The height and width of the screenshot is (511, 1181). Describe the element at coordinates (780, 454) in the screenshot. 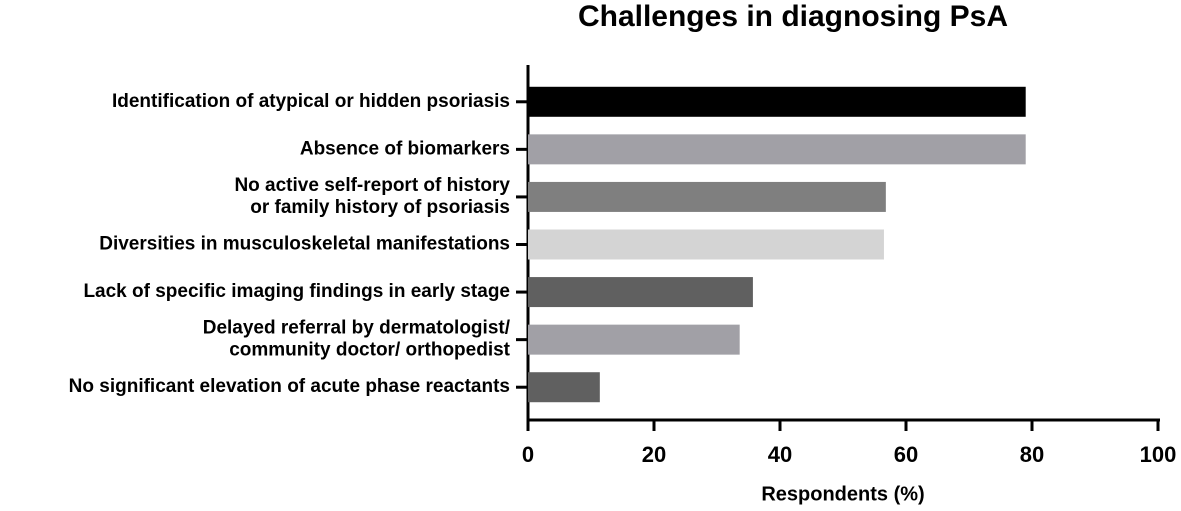

I see `x-tick-label: 40` at that location.